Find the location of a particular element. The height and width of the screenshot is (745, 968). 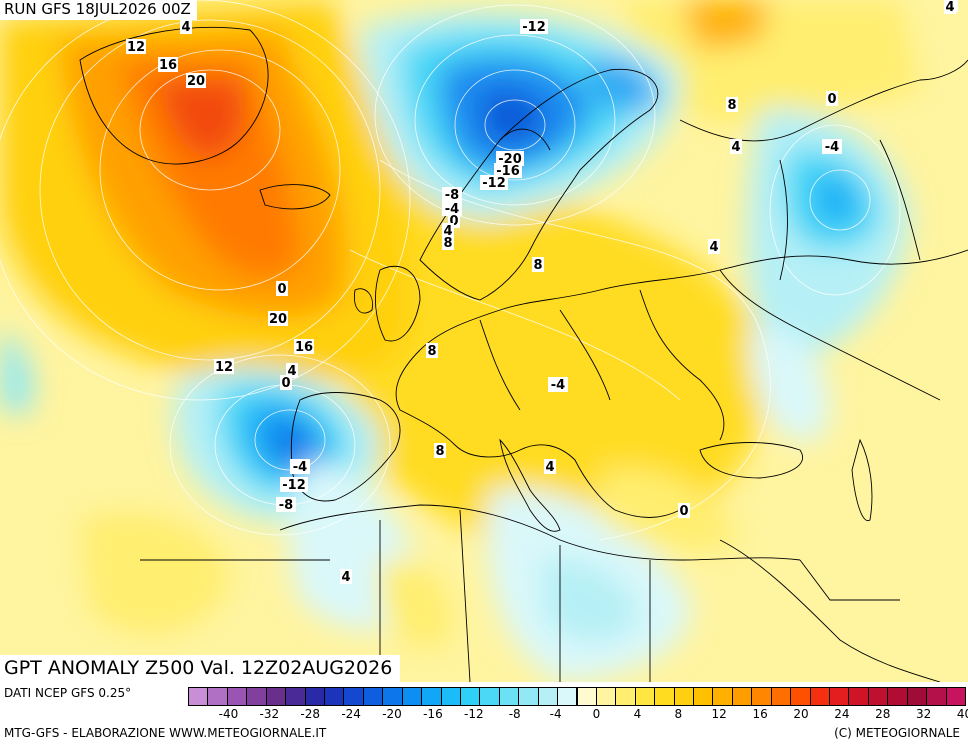

legend-tick-label: 40 is located at coordinates (962, 714).